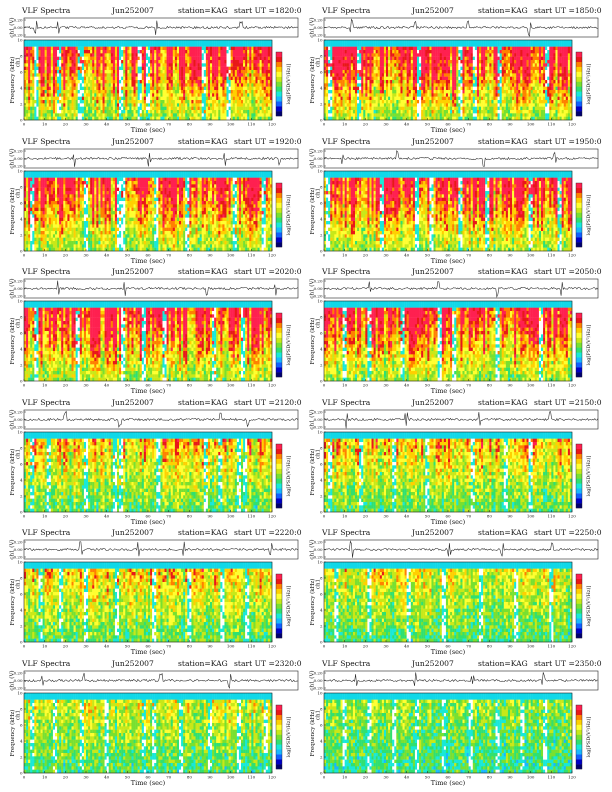 This screenshot has height=792, width=612. What do you see at coordinates (21, 104) in the screenshot?
I see `freq-tick-label: 2` at bounding box center [21, 104].